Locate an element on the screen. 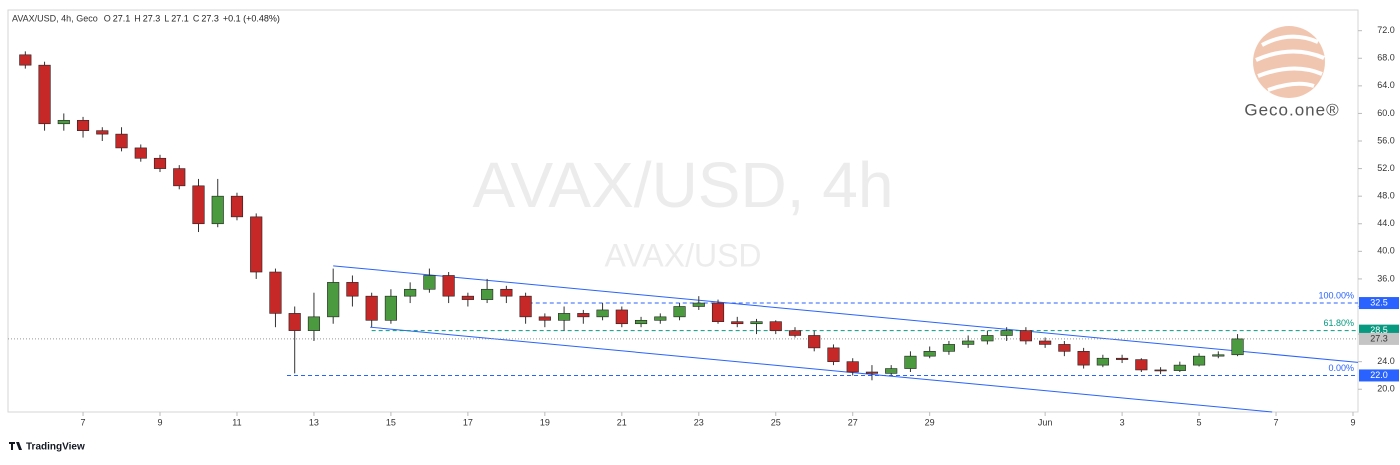 Image resolution: width=1400 pixels, height=465 pixels. level-name: 61.80% is located at coordinates (1338, 323).